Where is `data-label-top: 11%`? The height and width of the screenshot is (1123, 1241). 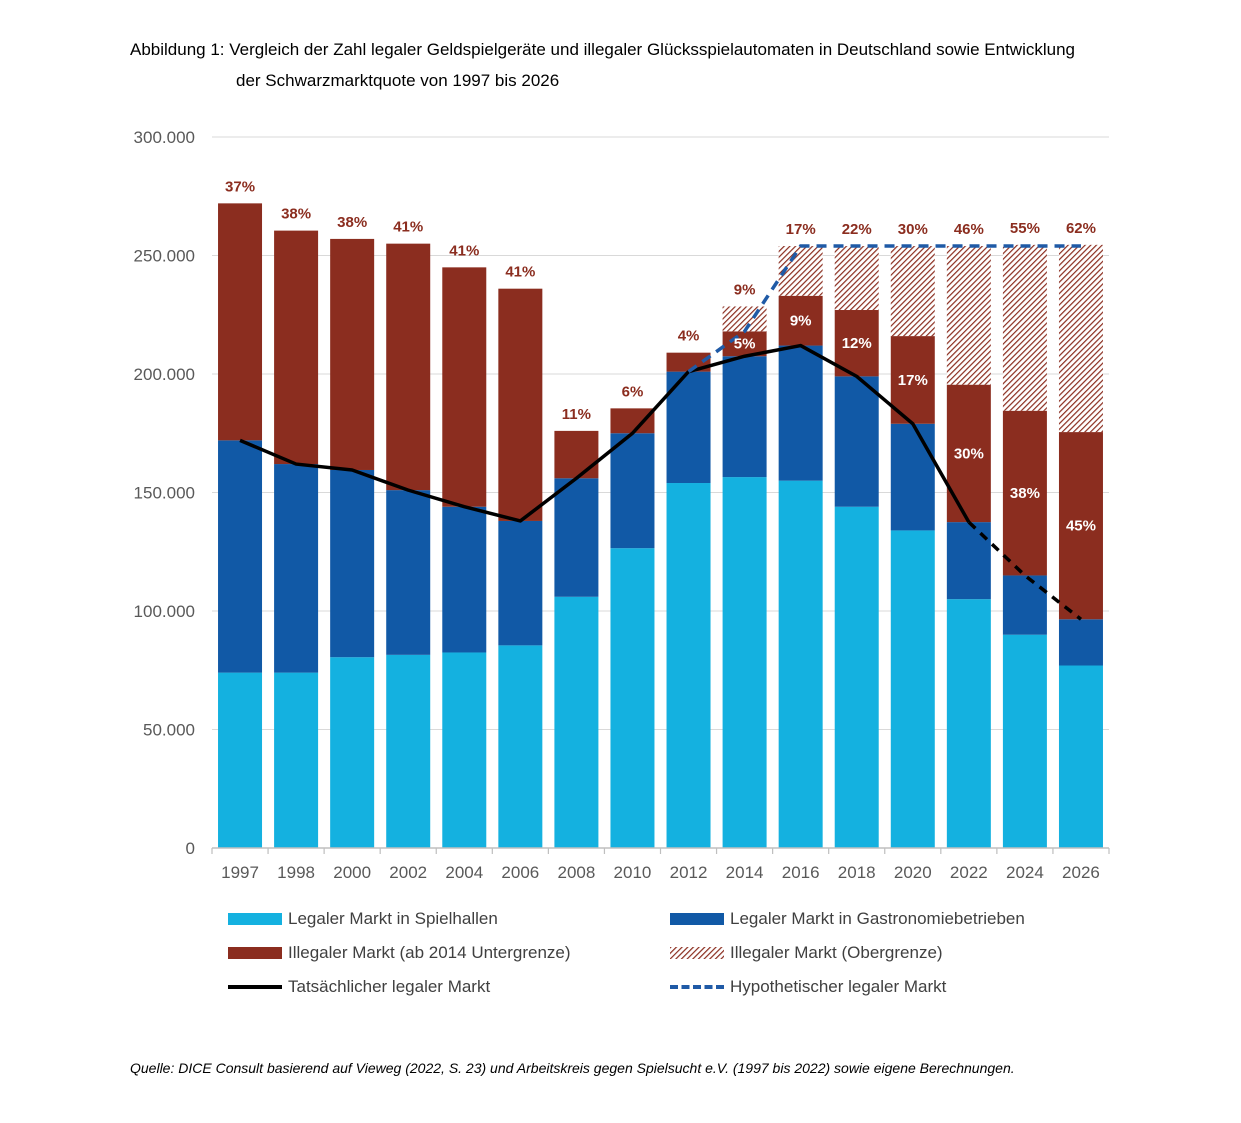
data-label-top: 11% is located at coordinates (576, 414).